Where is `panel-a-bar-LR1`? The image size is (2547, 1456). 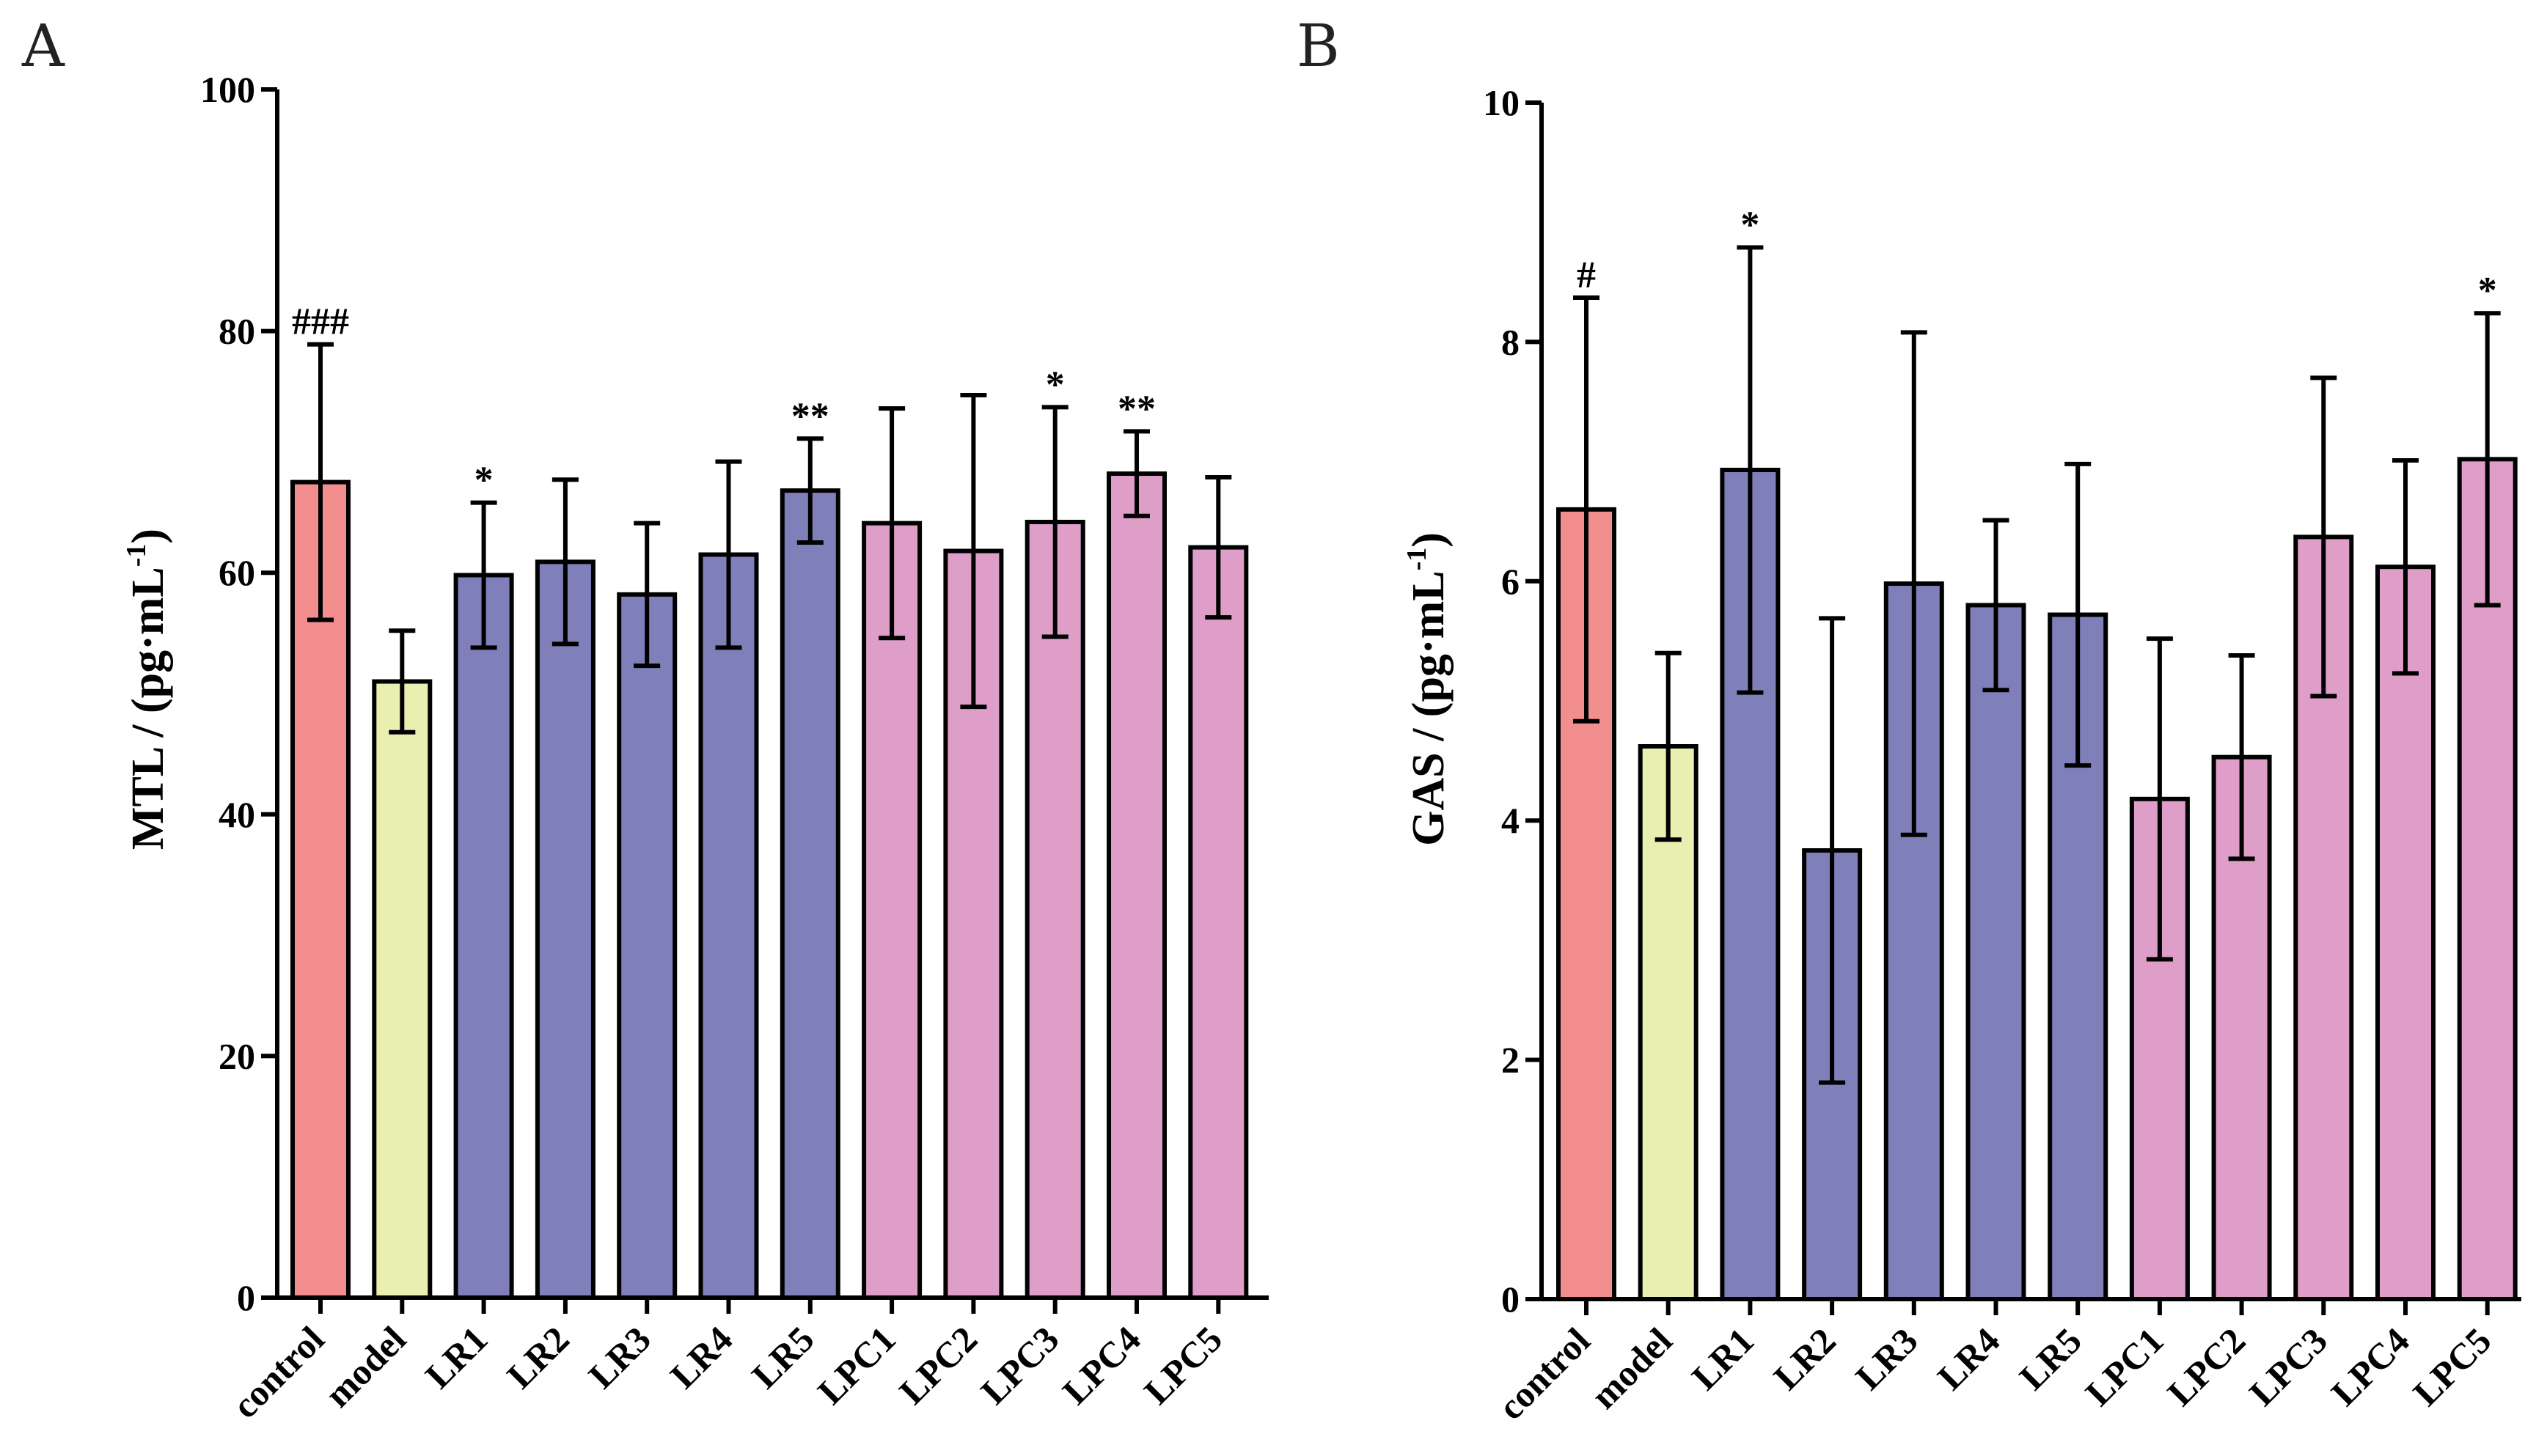
panel-a-bar-LR1 is located at coordinates (483, 937).